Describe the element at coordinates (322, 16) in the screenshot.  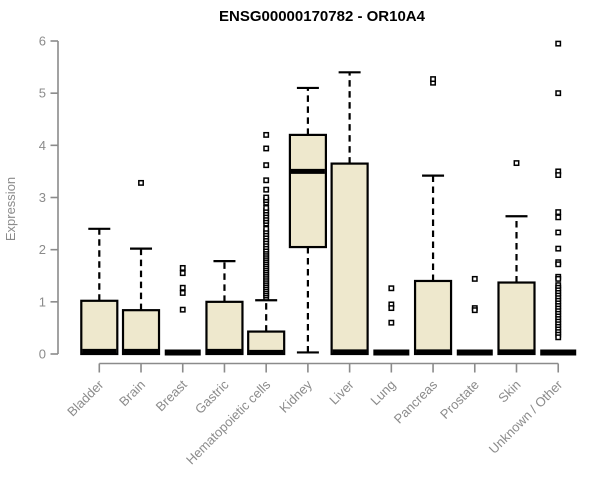
I see `chart-title: ENSG00000170782 - OR10A4` at that location.